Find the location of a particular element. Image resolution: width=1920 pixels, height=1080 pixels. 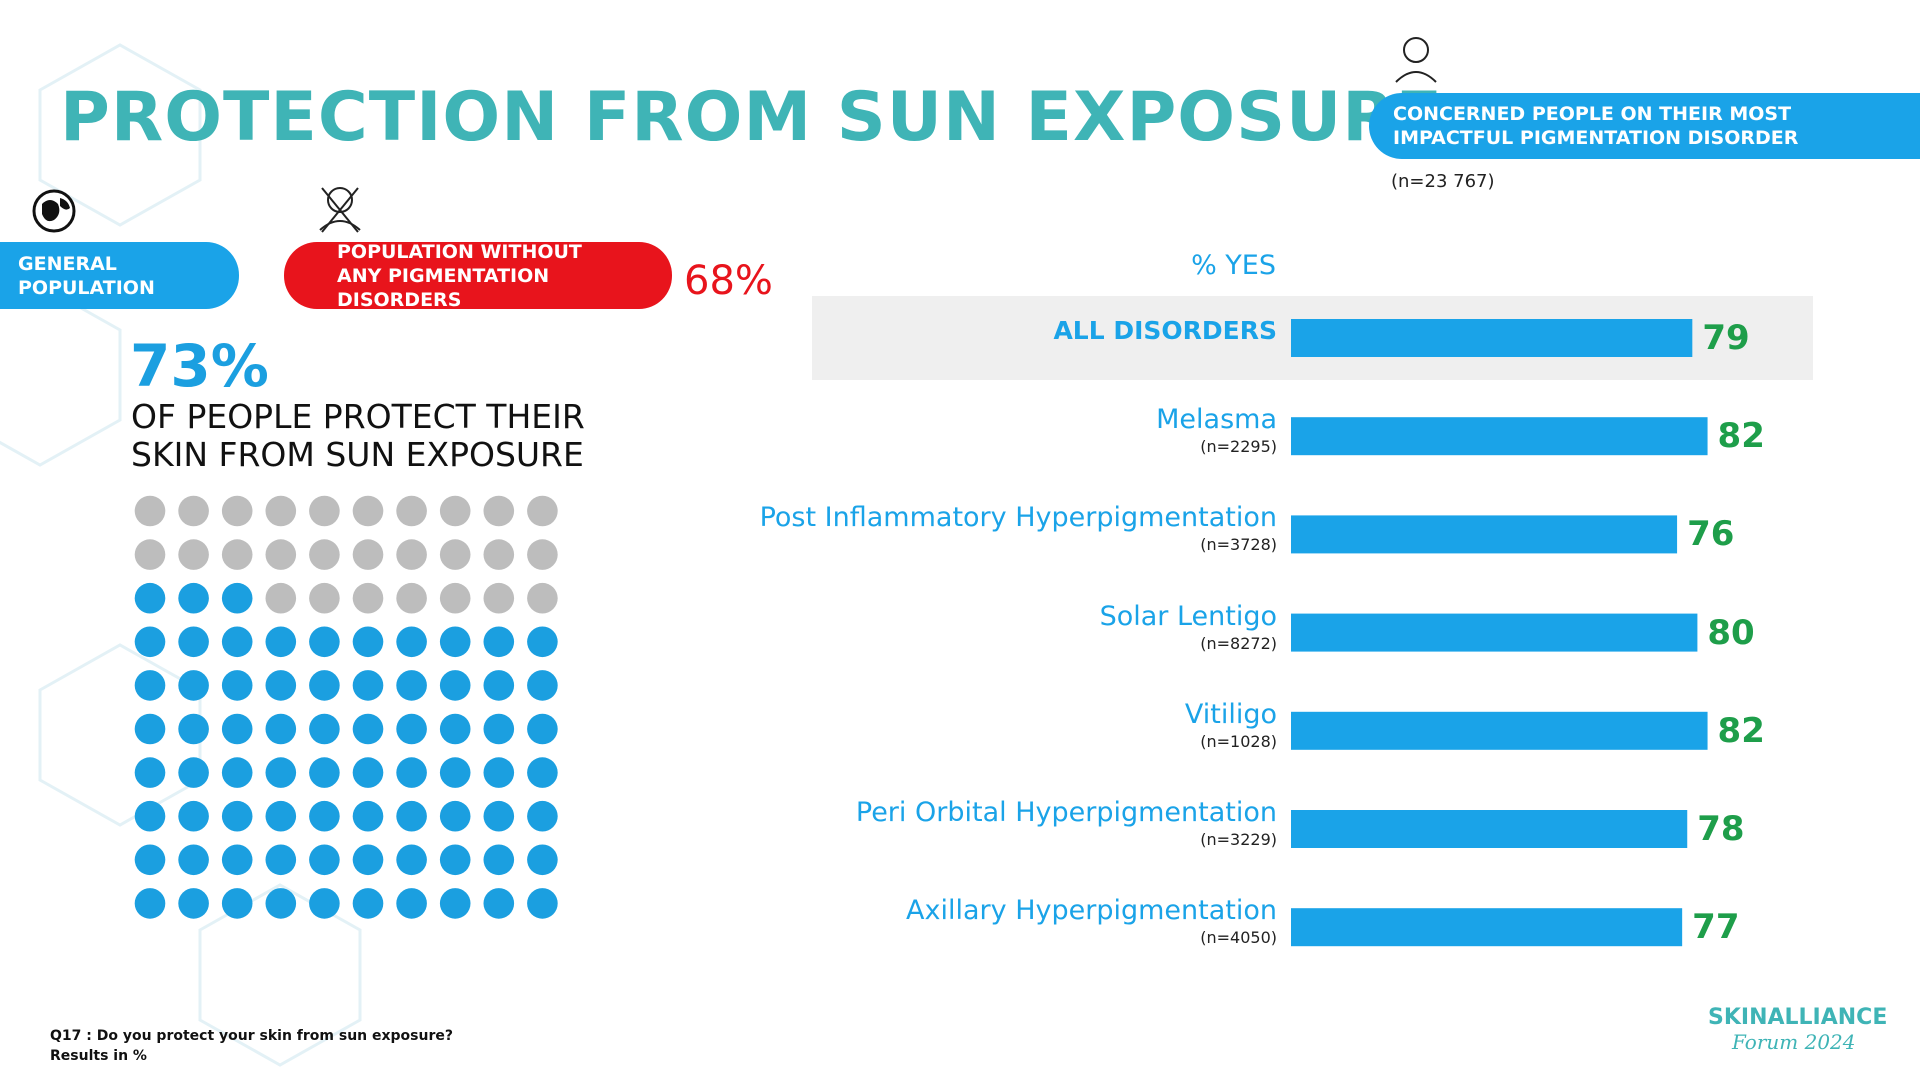

footnote-note: Results in % is located at coordinates (98, 1056).